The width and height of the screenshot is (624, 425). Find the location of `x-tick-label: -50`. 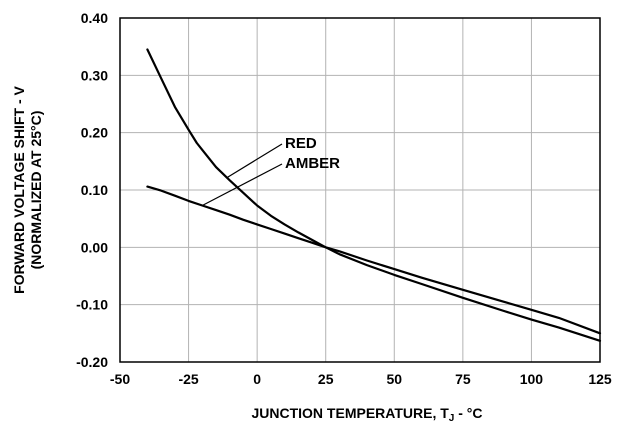

x-tick-label: -50 is located at coordinates (120, 379).